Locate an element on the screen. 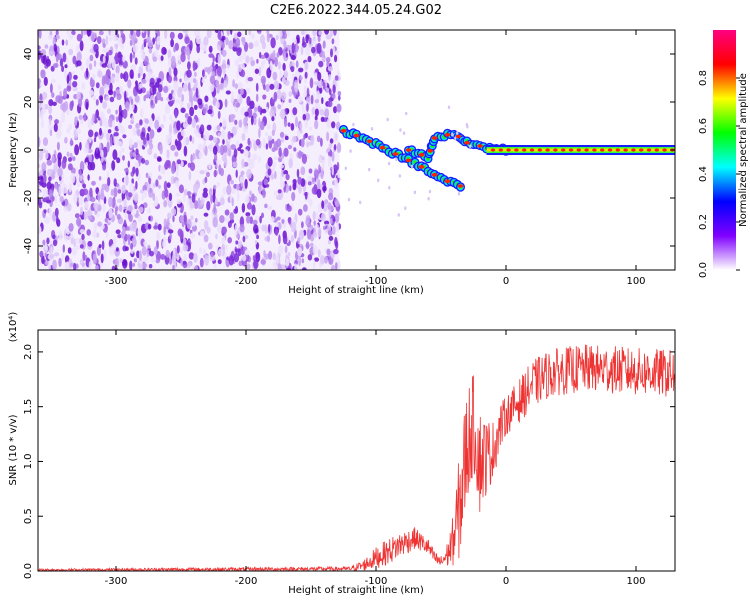 The height and width of the screenshot is (600, 750). colorbar-tick-label: 0.2 is located at coordinates (703, 222).